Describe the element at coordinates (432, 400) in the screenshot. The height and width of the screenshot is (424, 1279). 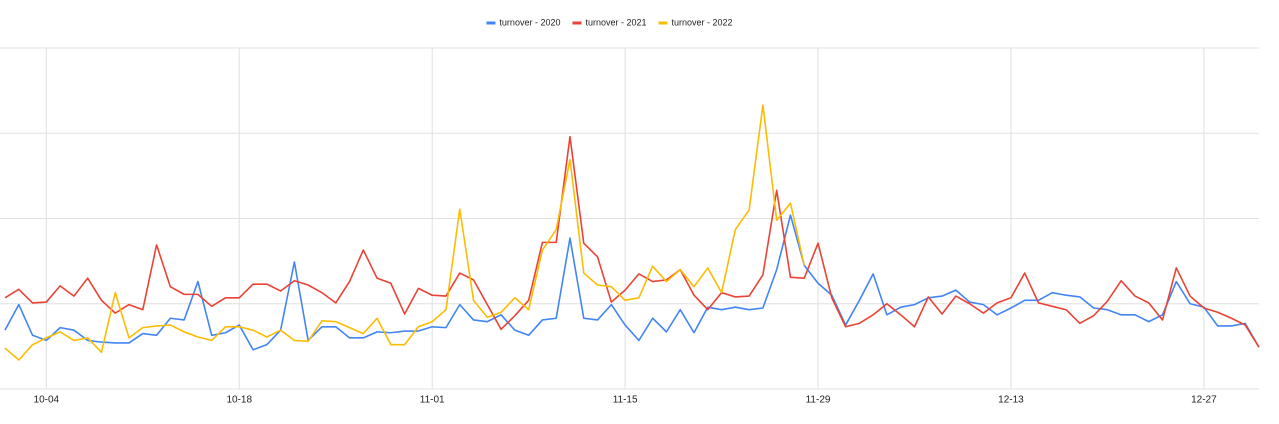
I see `x-tick-label: 11-01` at that location.